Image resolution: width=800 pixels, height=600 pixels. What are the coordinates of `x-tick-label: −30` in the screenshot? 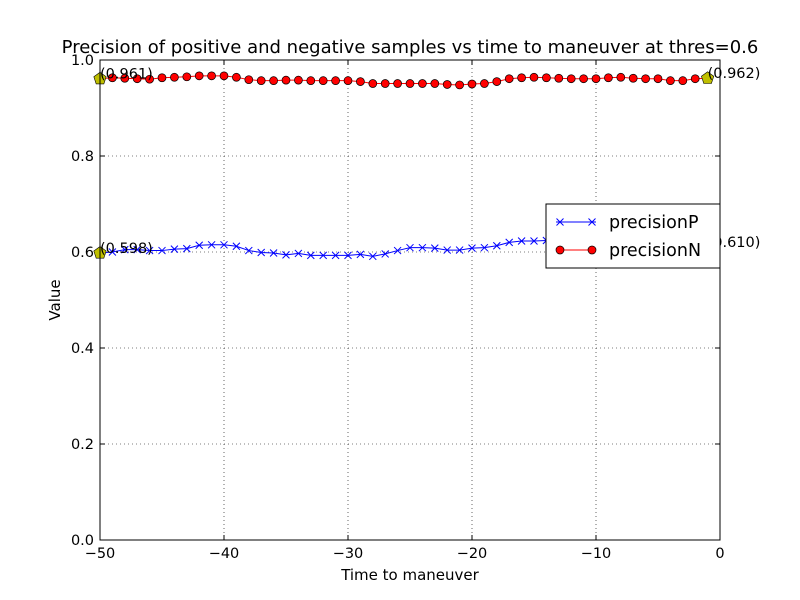 It's located at (348, 554).